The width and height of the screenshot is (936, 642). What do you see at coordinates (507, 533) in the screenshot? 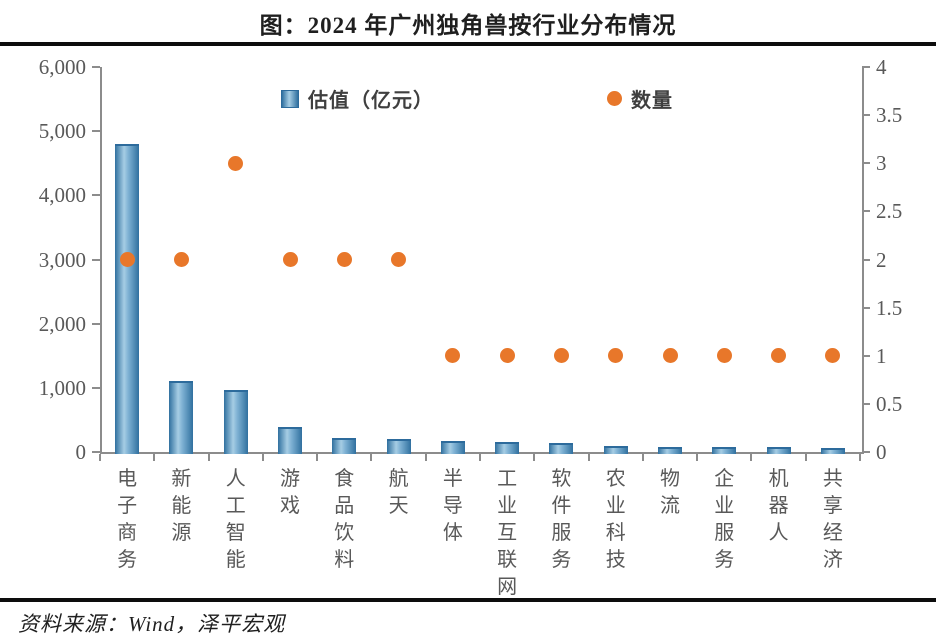
I see `category-label-工业互联网: 工业互联网` at bounding box center [507, 533].